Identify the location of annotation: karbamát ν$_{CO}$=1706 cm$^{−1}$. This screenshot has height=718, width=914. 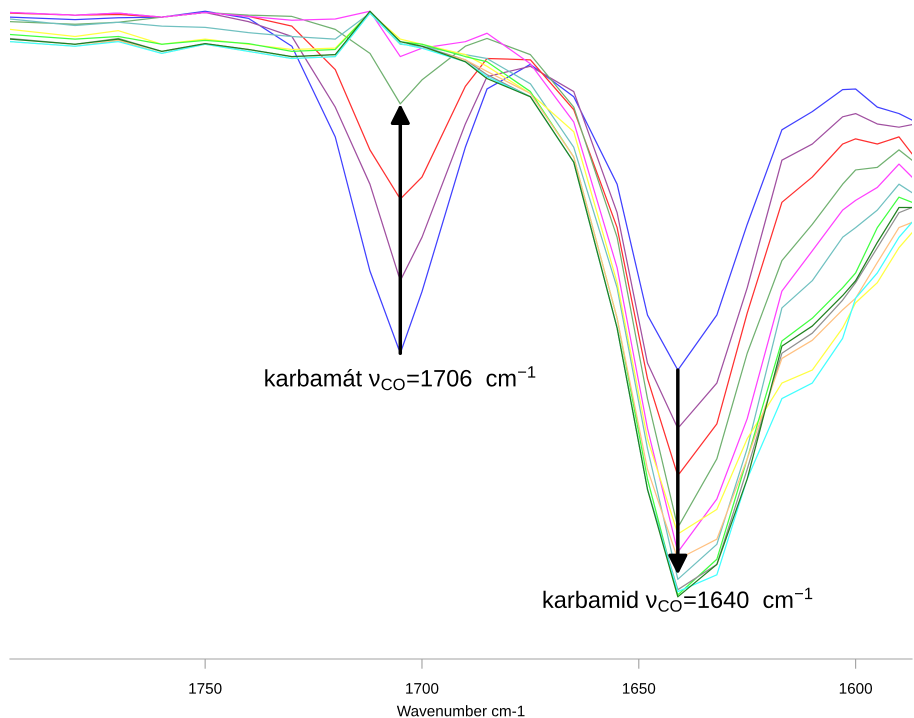
(400, 378).